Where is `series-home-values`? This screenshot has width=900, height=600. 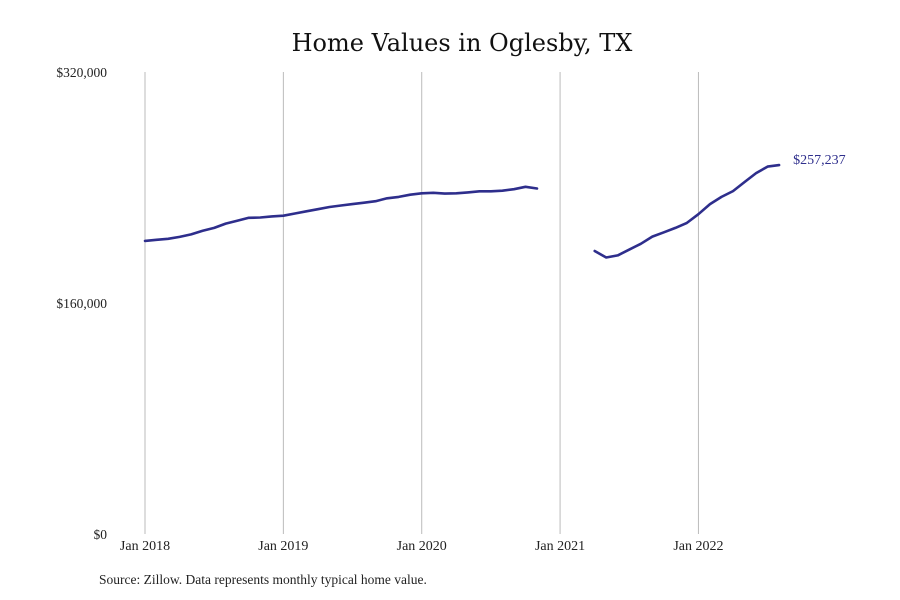 series-home-values is located at coordinates (462, 211).